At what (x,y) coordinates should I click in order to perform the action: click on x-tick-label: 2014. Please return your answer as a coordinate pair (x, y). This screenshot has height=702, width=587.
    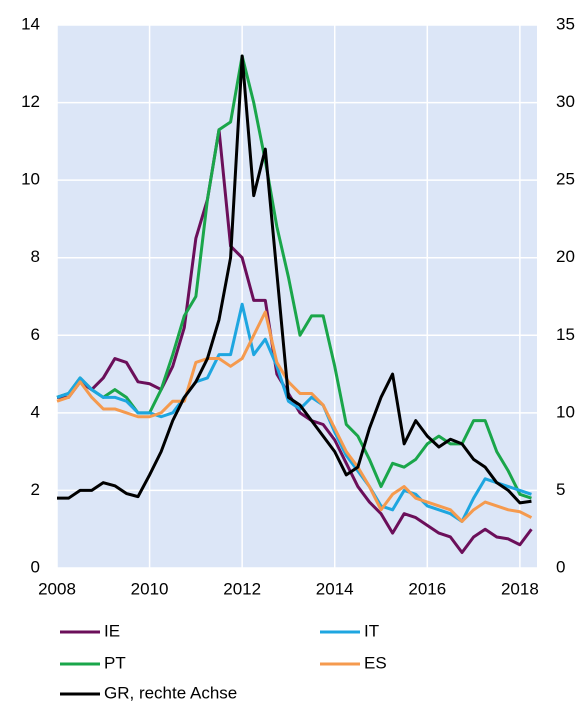
    Looking at the image, I should click on (335, 588).